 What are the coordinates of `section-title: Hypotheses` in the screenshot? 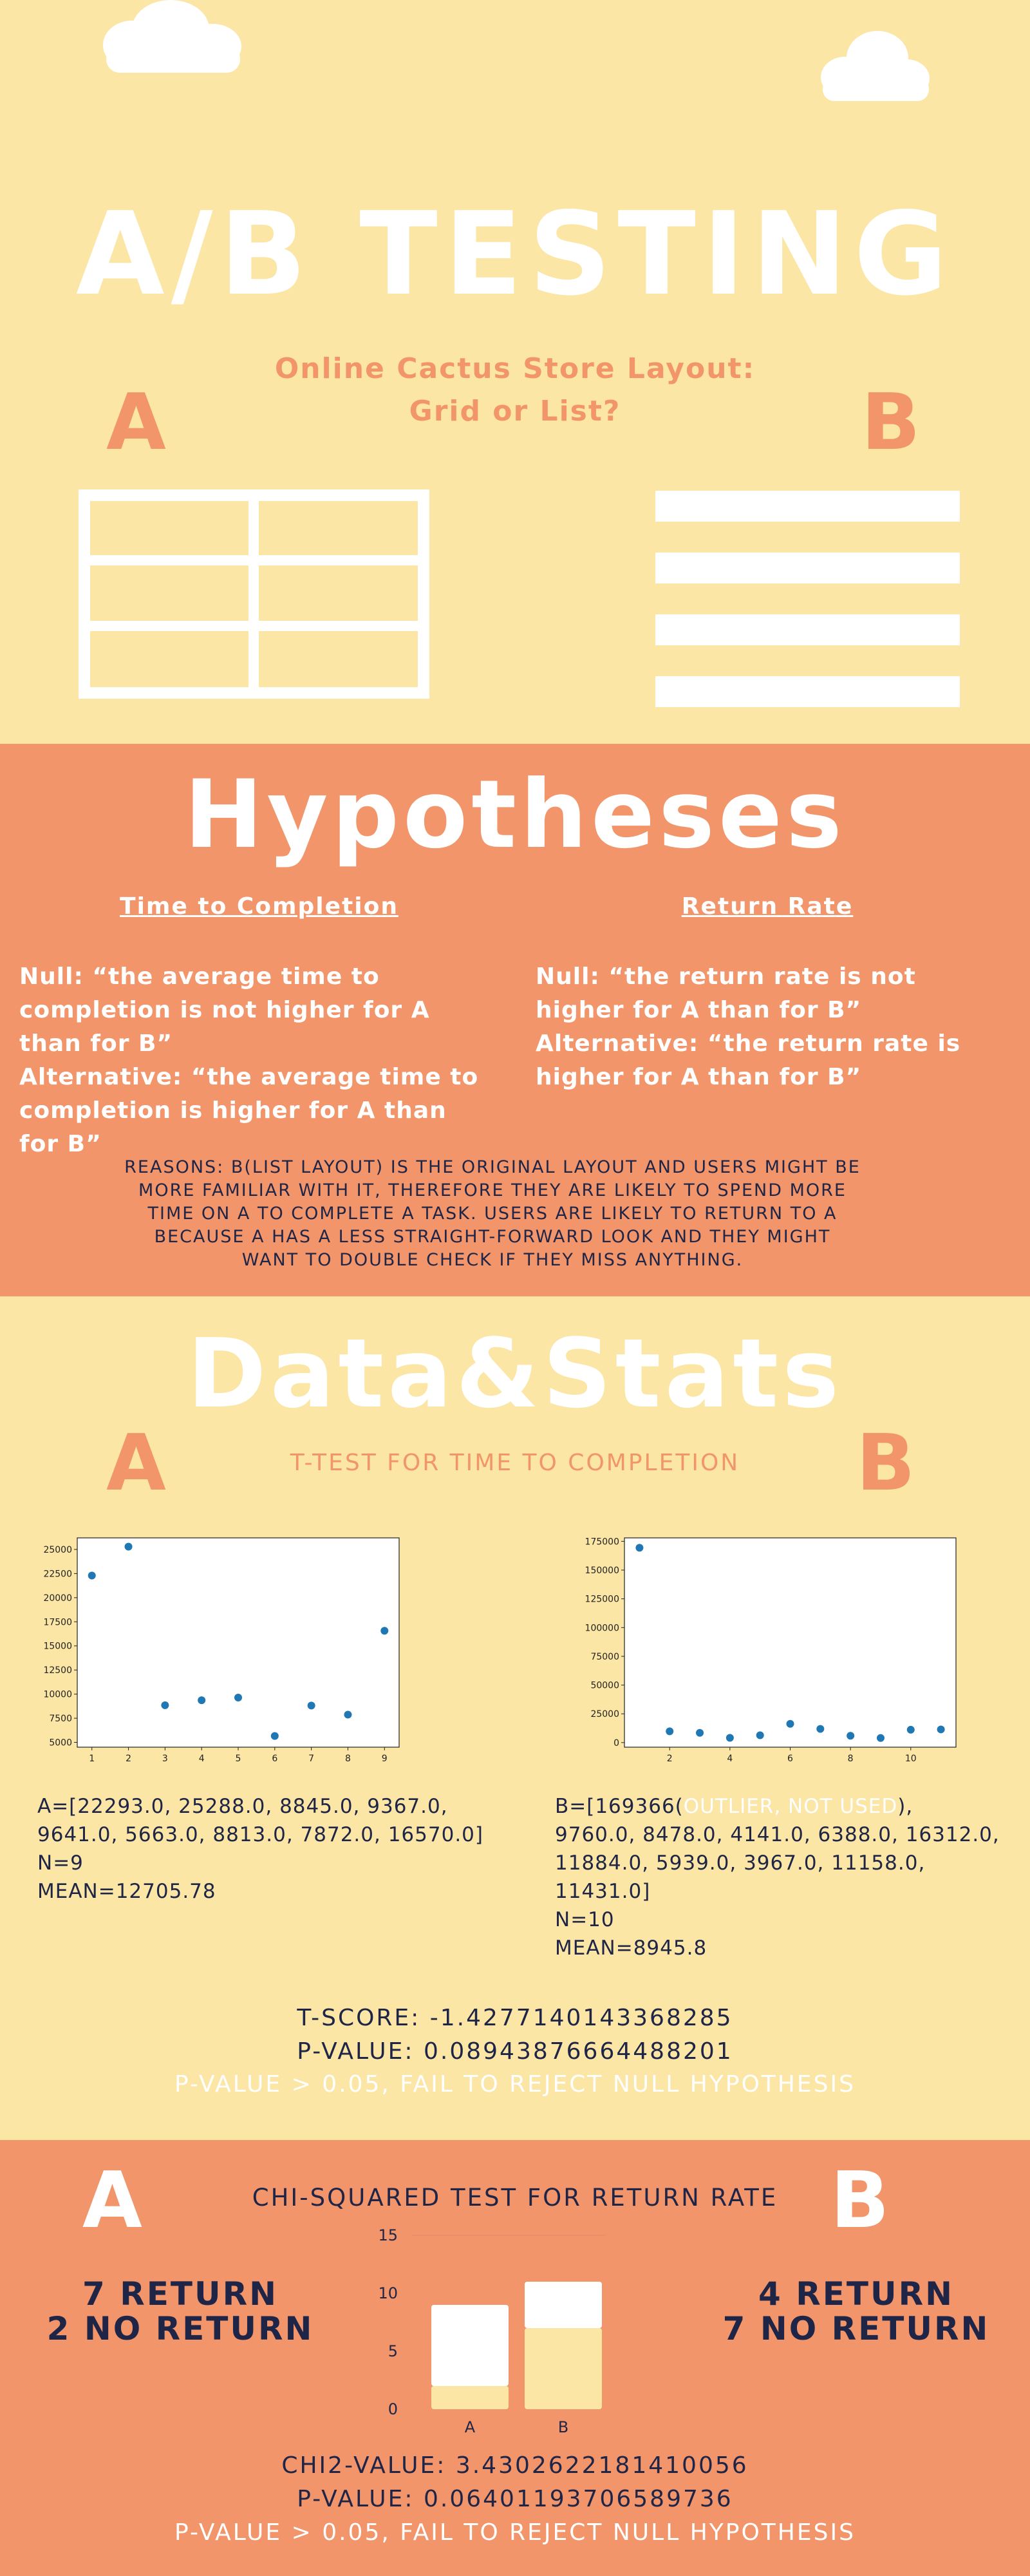 It's located at (515, 814).